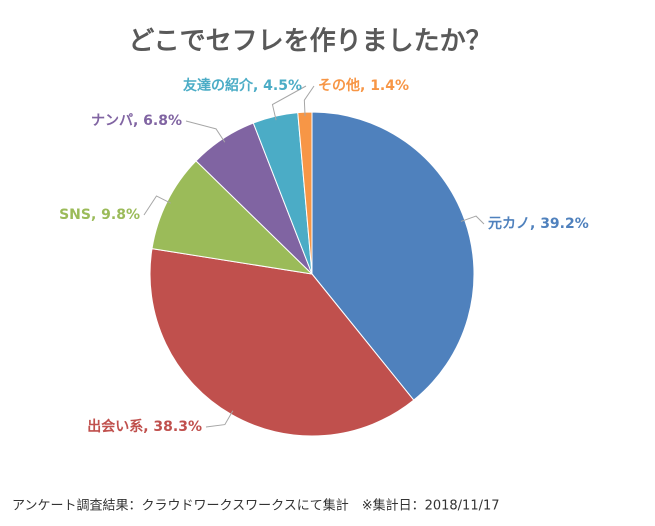  Describe the element at coordinates (99, 215) in the screenshot. I see `data-label: SNS, 9.8%` at that location.